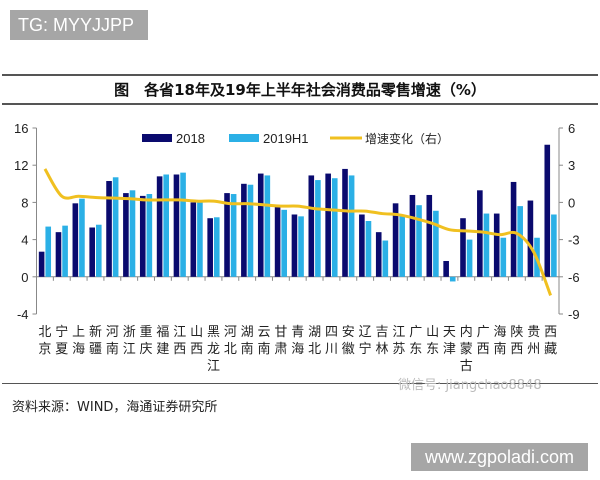 The width and height of the screenshot is (600, 480). I want to click on x-tick-label: 安徽, so click(348, 340).